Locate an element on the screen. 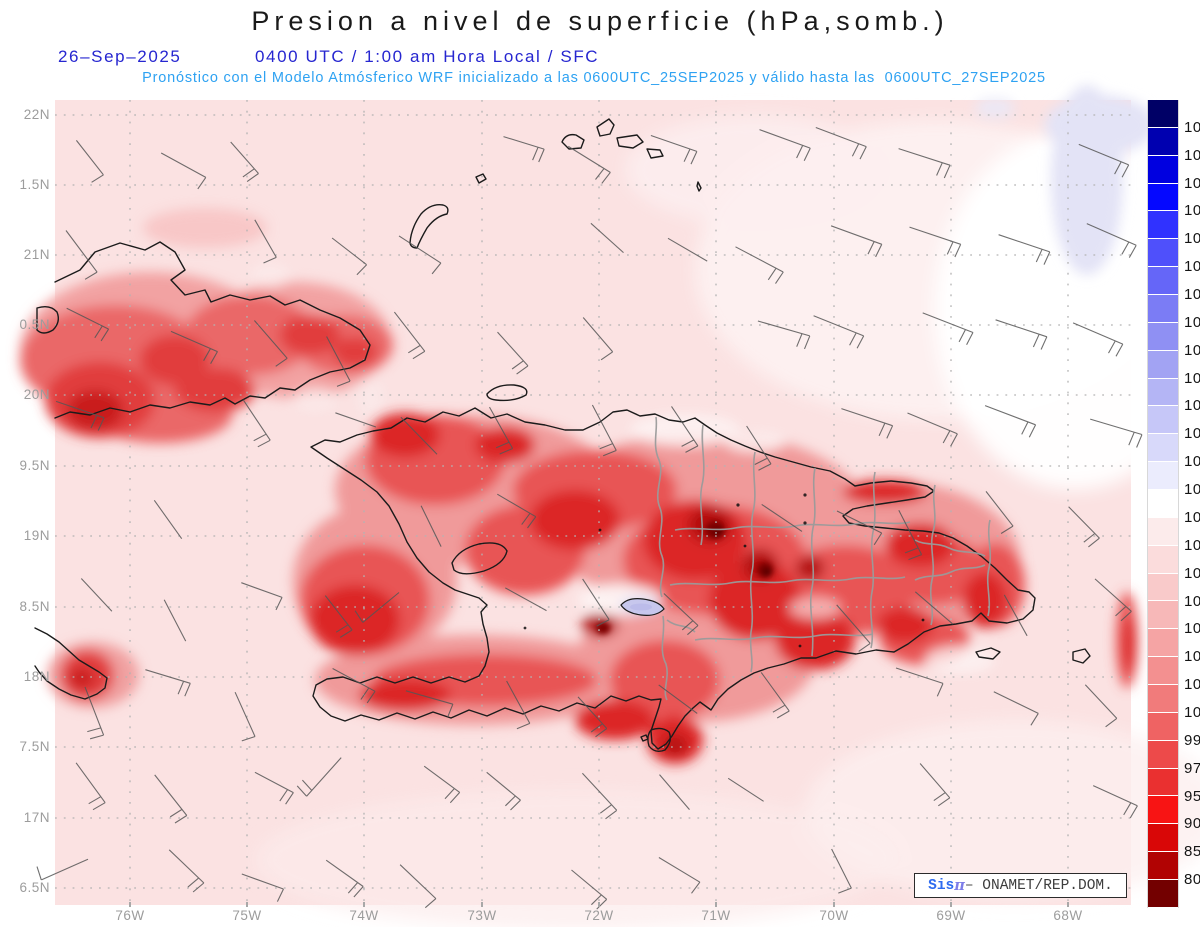 This screenshot has height=927, width=1200. colorbar-tick-label: 900 is located at coordinates (1192, 824).